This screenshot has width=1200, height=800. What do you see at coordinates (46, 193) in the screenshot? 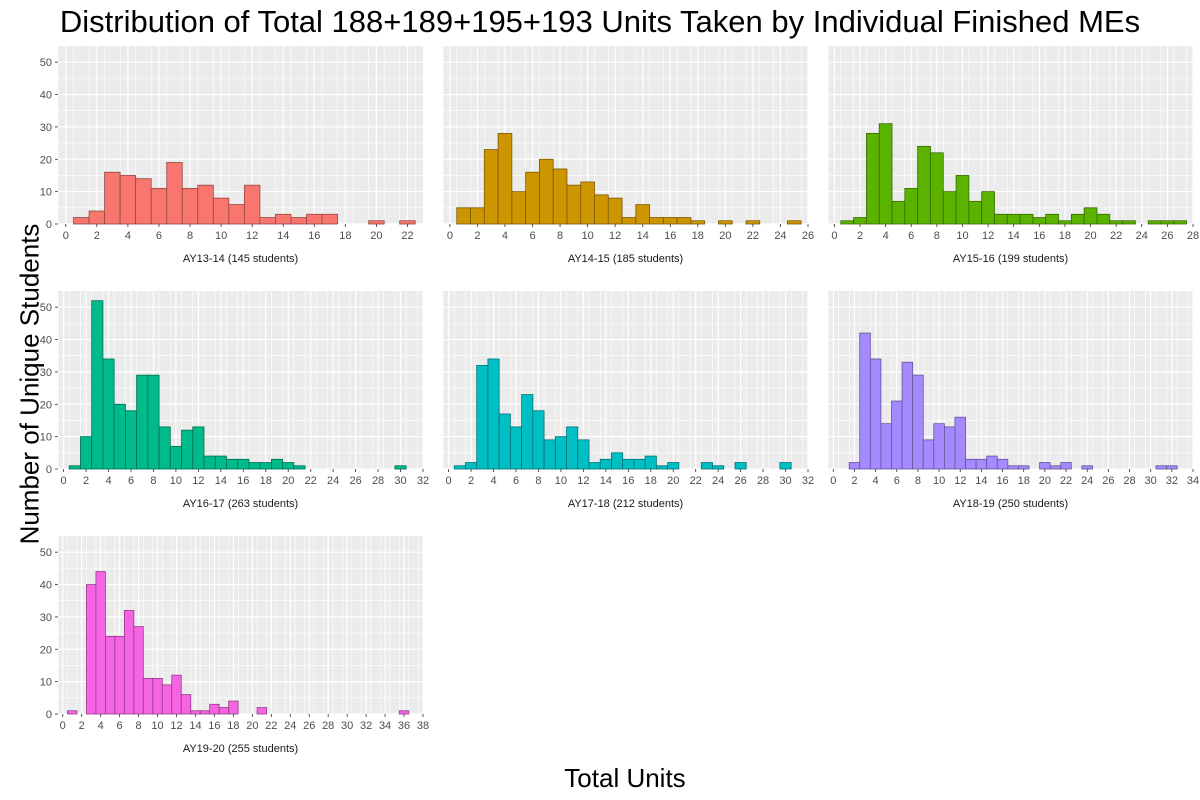
I see `y-tick-label: 10` at bounding box center [46, 193].